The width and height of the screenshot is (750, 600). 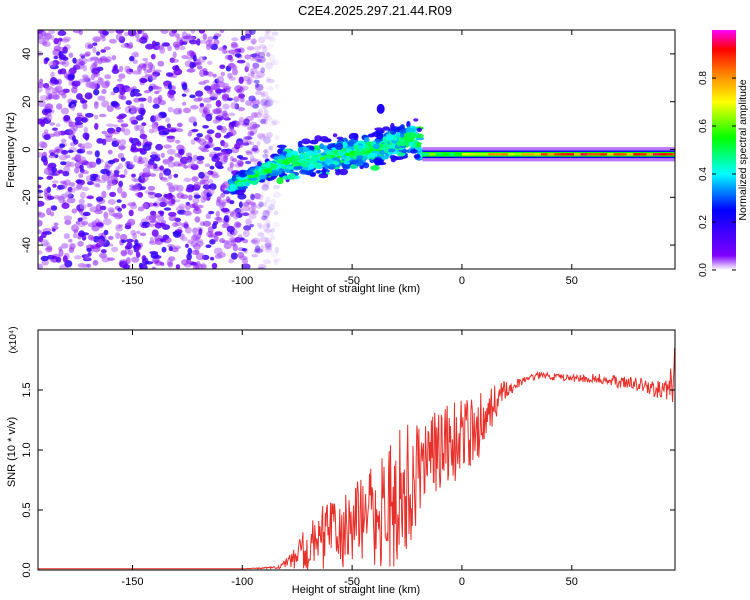 What do you see at coordinates (27, 389) in the screenshot?
I see `snr-ytick-label: 1.5` at bounding box center [27, 389].